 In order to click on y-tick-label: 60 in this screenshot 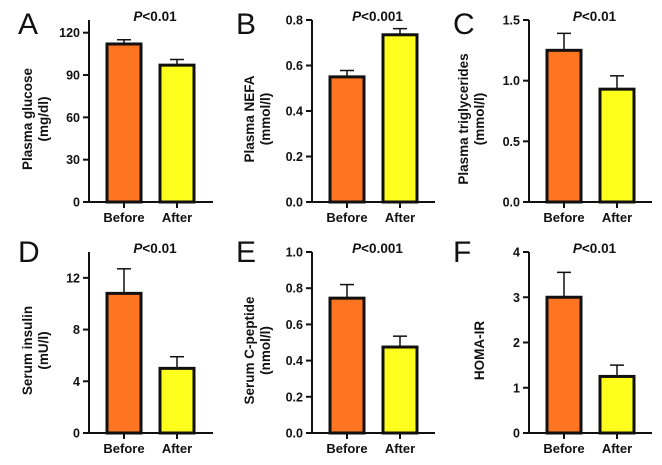, I will do `click(73, 118)`.